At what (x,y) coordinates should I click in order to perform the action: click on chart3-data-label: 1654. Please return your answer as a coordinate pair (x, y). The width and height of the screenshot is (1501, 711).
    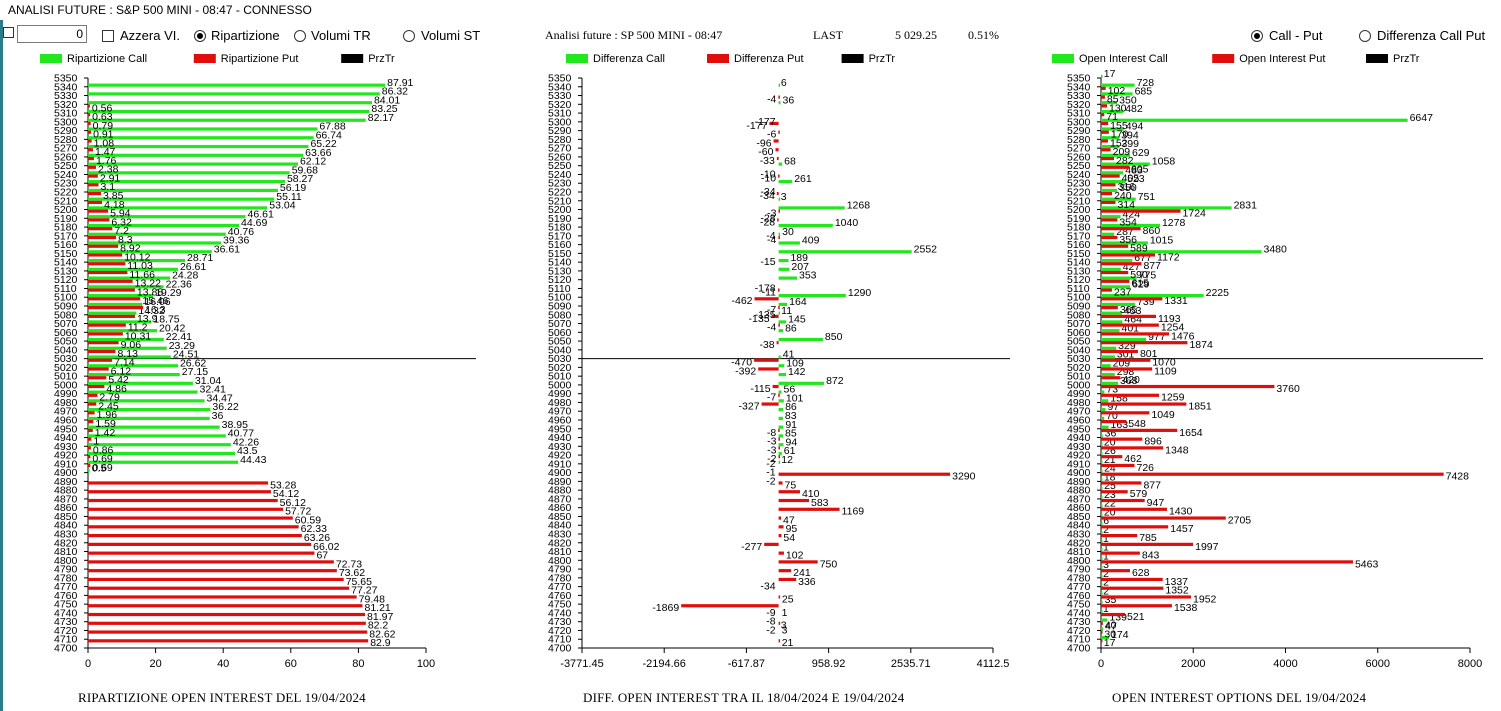
    Looking at the image, I should click on (1191, 433).